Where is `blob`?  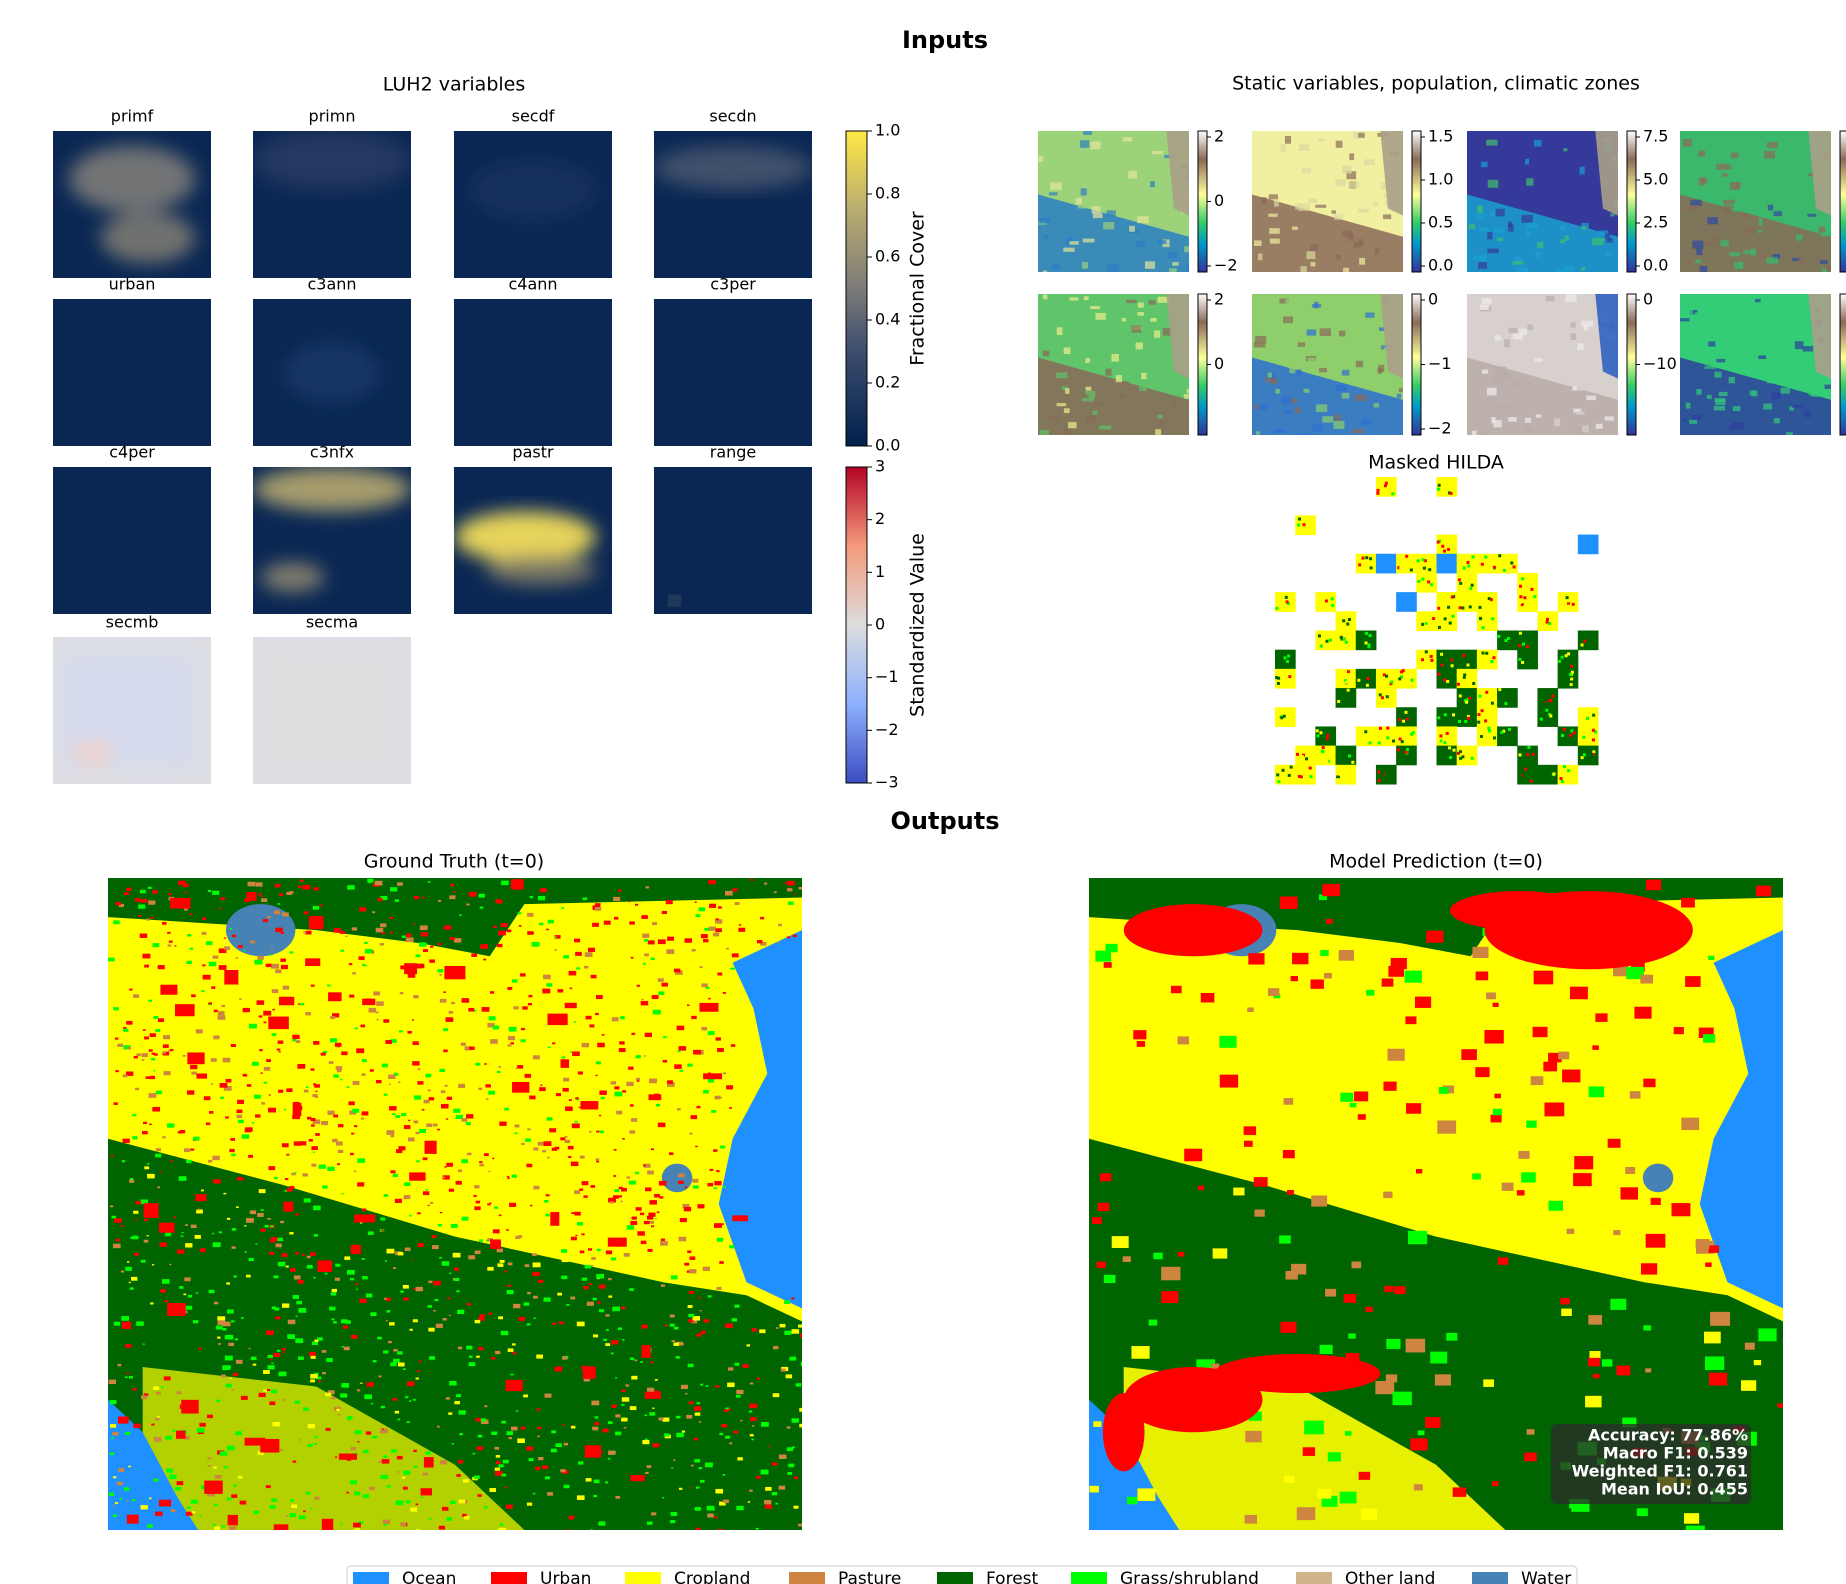
blob is located at coordinates (327, 710).